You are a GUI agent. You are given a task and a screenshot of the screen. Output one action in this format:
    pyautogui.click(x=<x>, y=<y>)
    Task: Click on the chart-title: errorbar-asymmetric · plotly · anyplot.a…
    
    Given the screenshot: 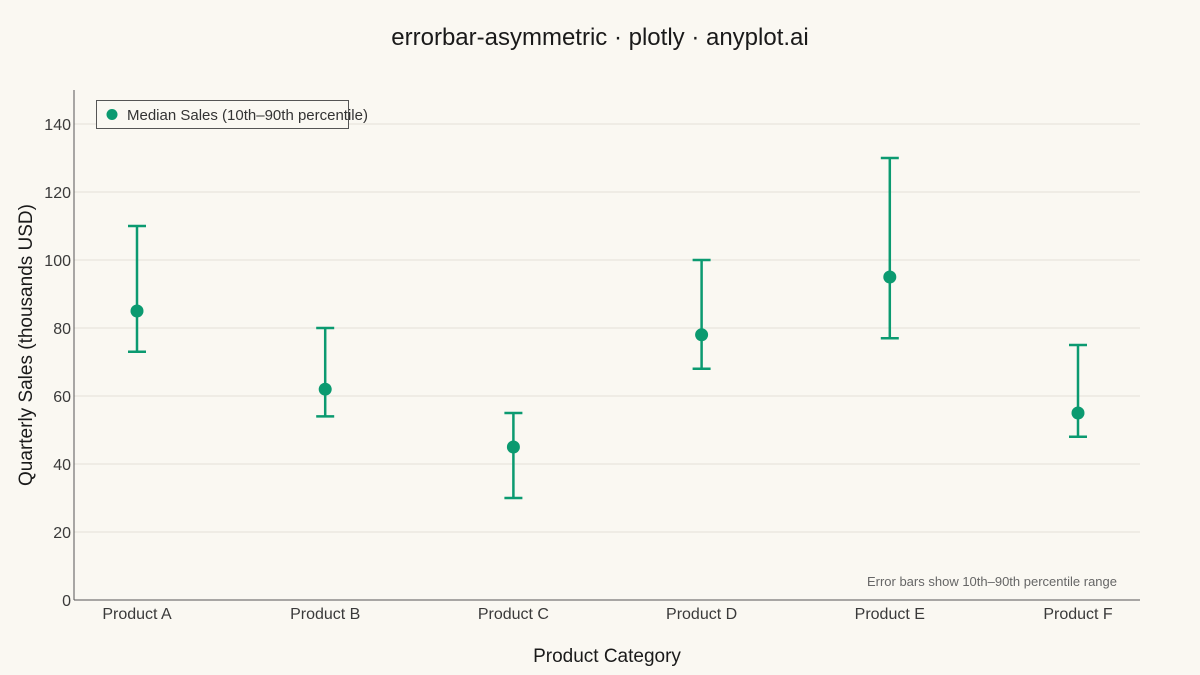 What is the action you would take?
    pyautogui.click(x=599, y=37)
    